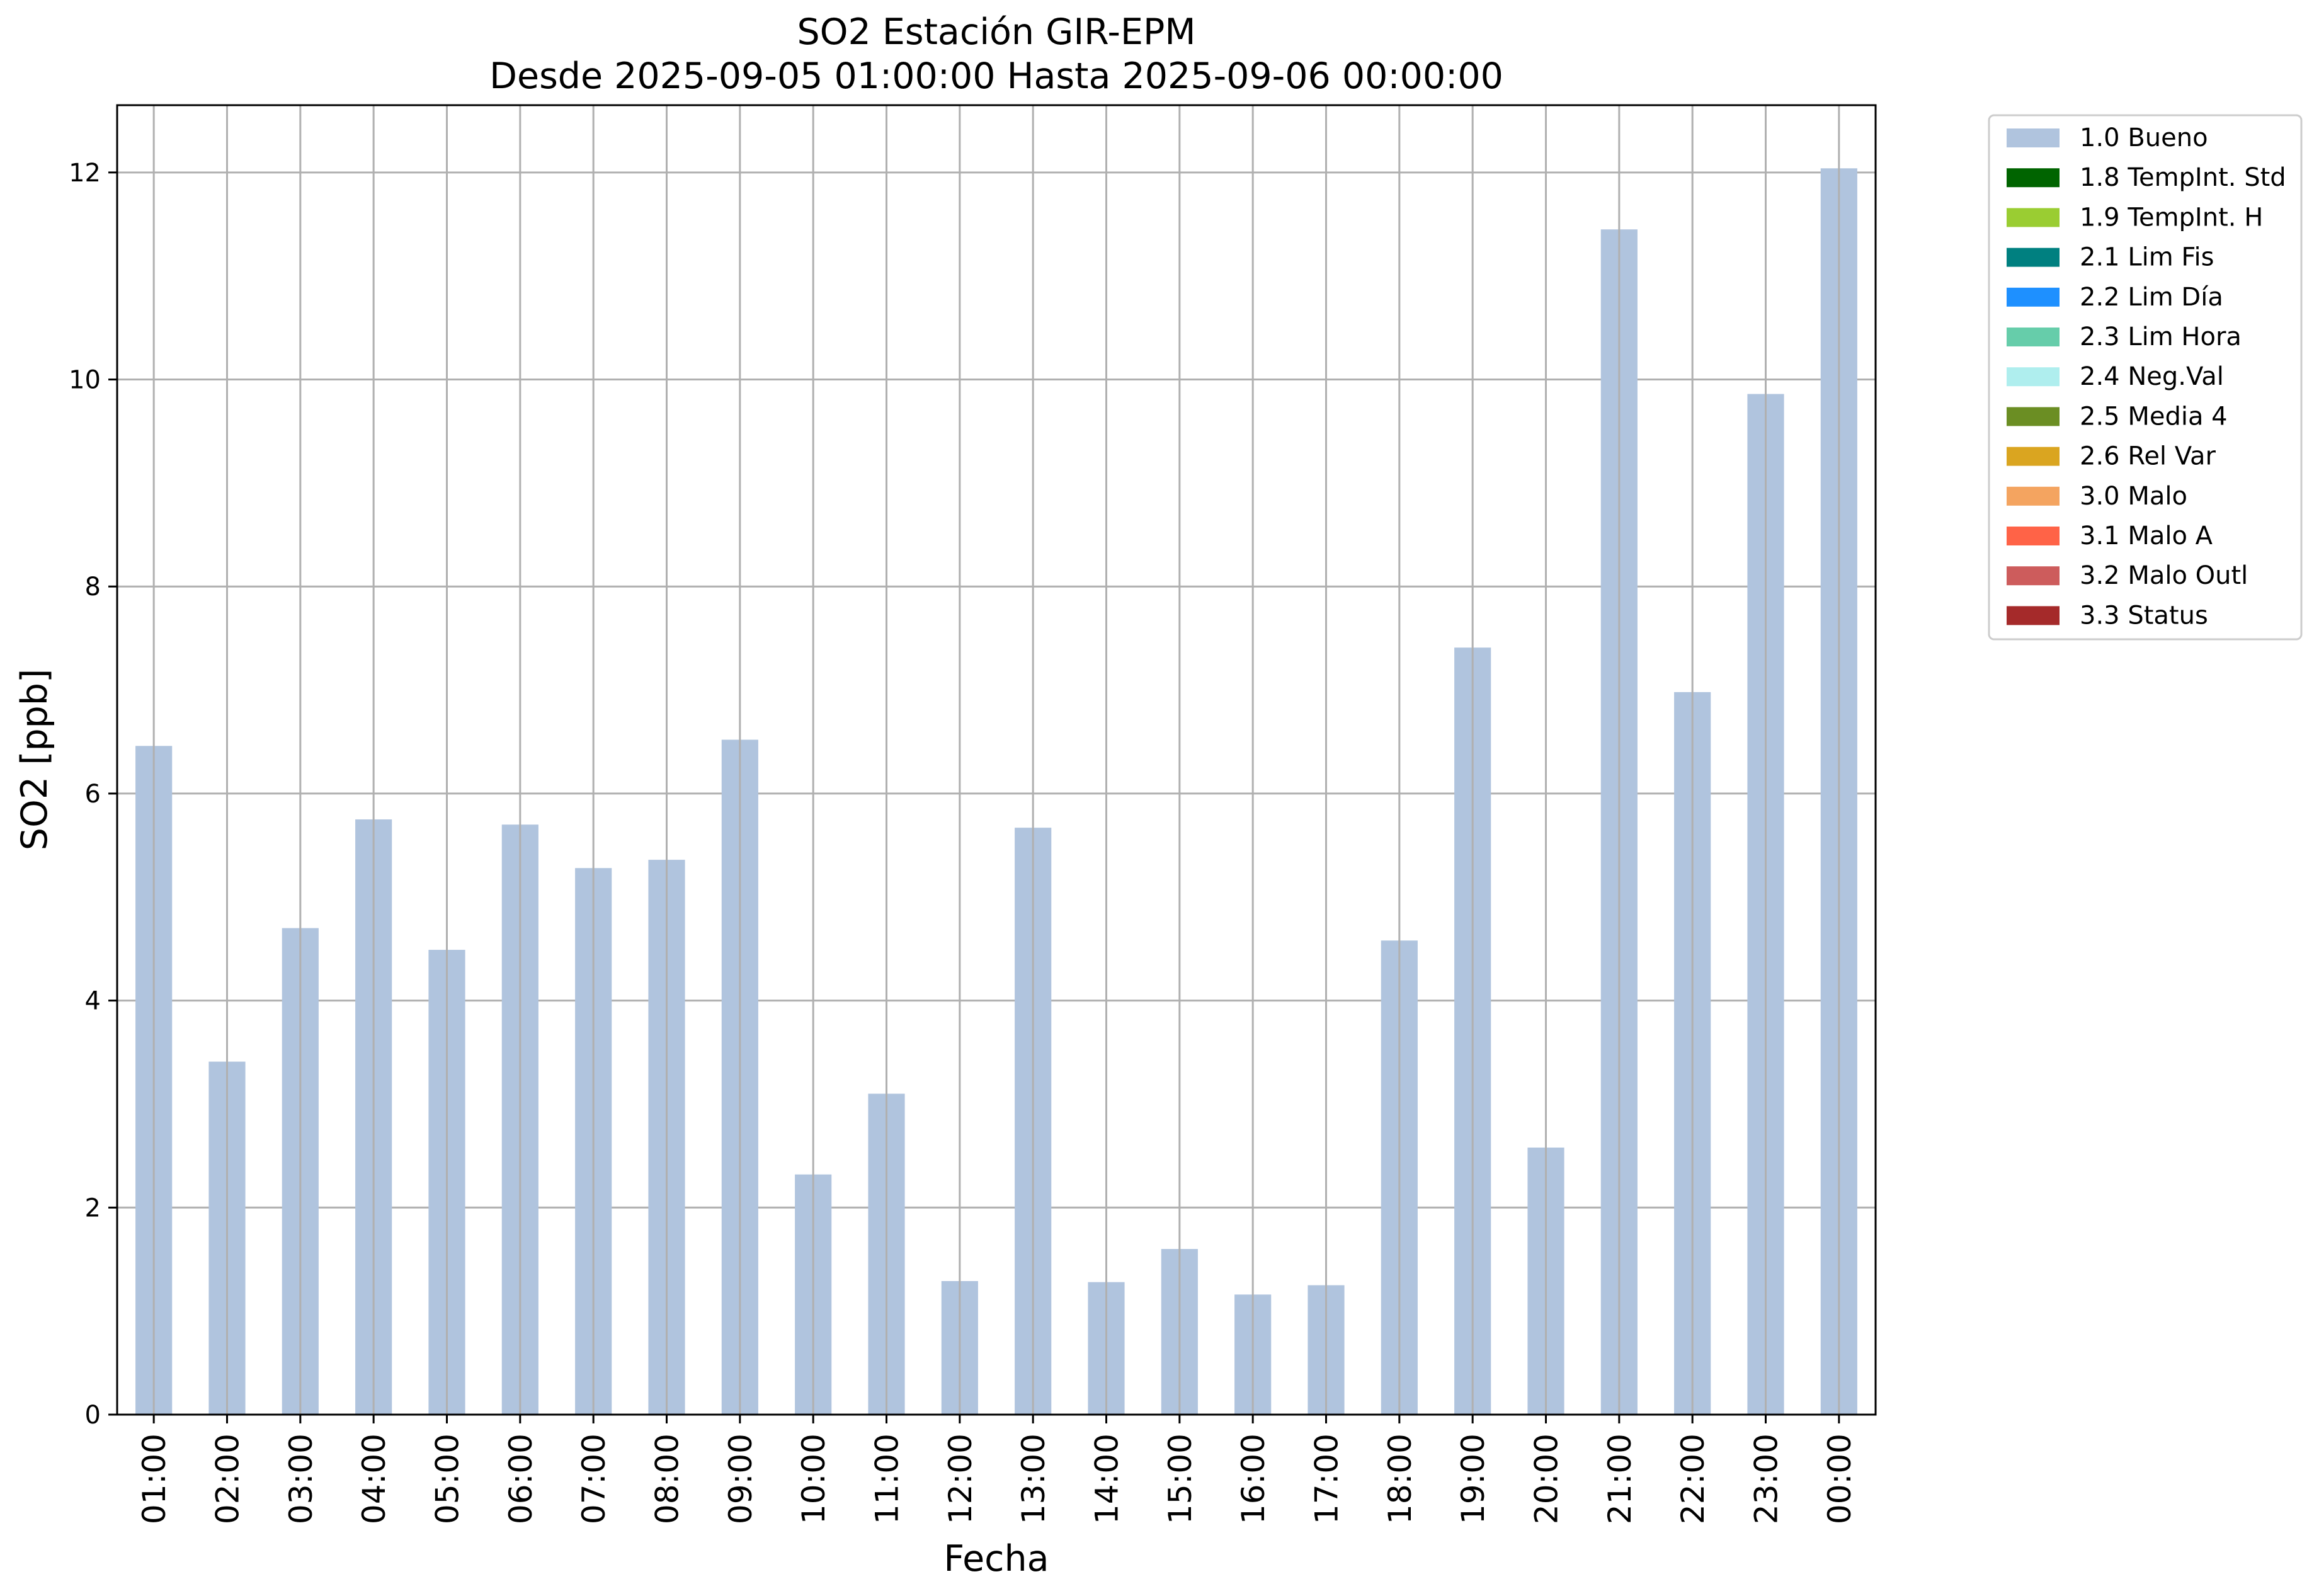 This screenshot has width=2319, height=1596. What do you see at coordinates (154, 1479) in the screenshot?
I see `x-tick-label: 01:00` at bounding box center [154, 1479].